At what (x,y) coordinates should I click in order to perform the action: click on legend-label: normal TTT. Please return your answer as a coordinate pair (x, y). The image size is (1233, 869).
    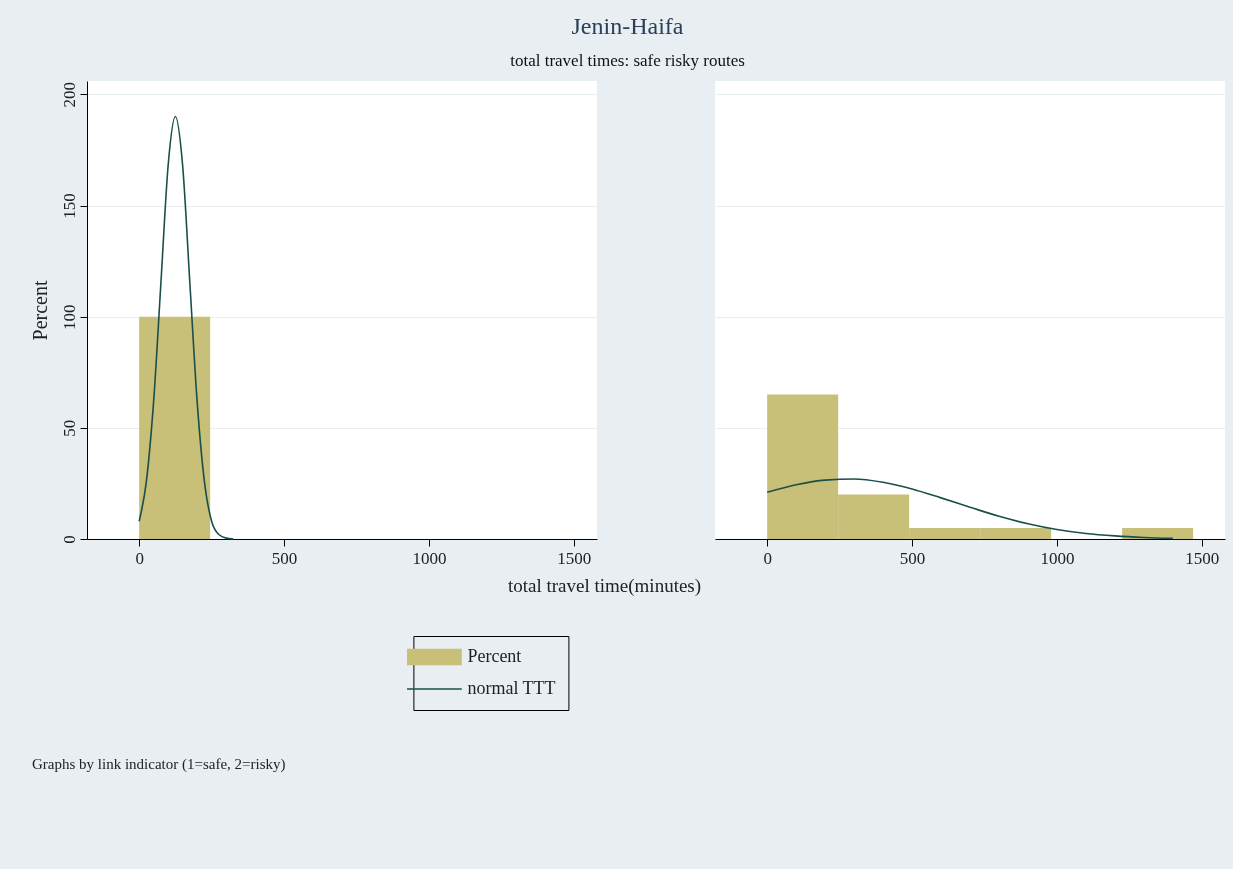
    Looking at the image, I should click on (511, 688).